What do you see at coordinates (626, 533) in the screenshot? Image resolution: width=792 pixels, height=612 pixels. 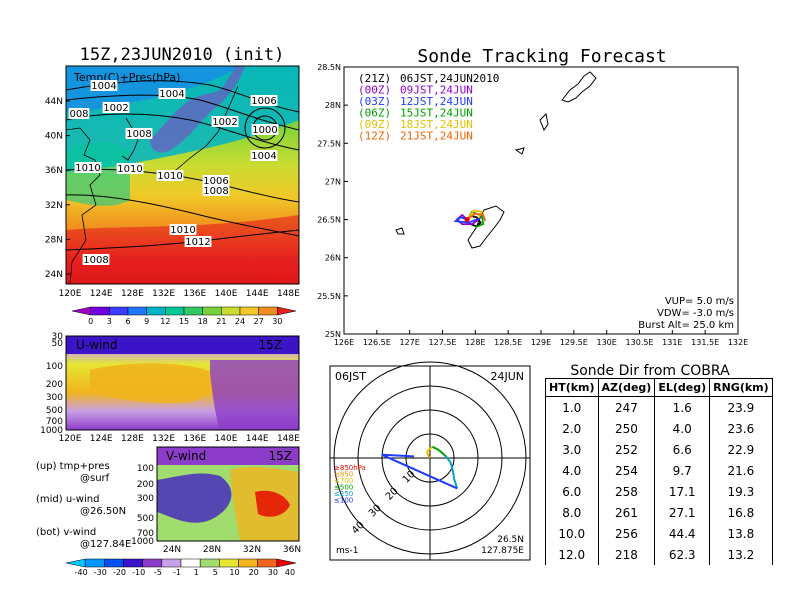 I see `sonde-table-cell: 256` at bounding box center [626, 533].